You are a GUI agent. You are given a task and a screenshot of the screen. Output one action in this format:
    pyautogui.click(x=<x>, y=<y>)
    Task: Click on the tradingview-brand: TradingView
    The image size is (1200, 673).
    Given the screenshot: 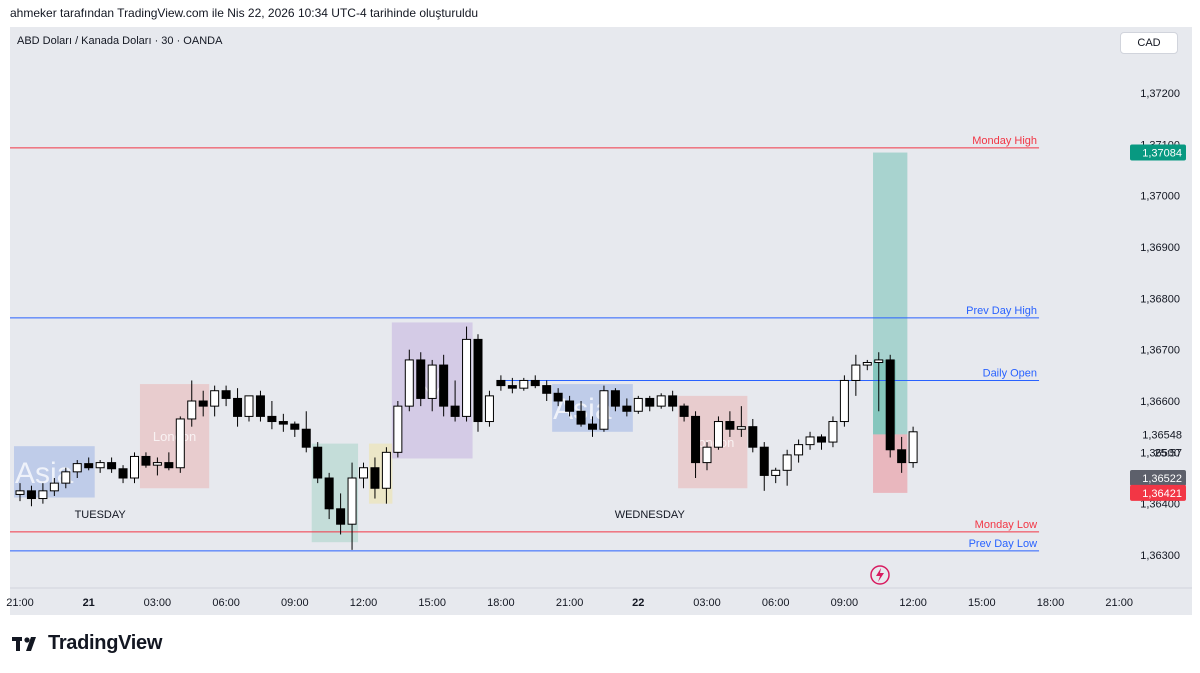 What is the action you would take?
    pyautogui.click(x=87, y=643)
    